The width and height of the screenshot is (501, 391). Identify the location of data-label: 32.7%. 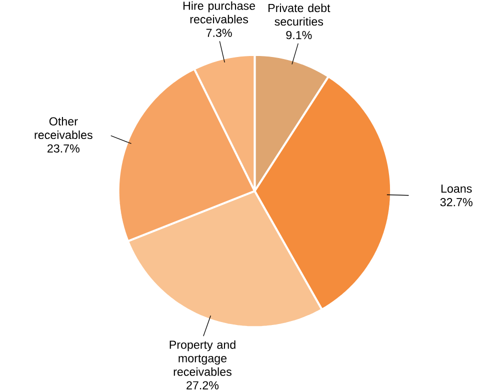
(456, 202).